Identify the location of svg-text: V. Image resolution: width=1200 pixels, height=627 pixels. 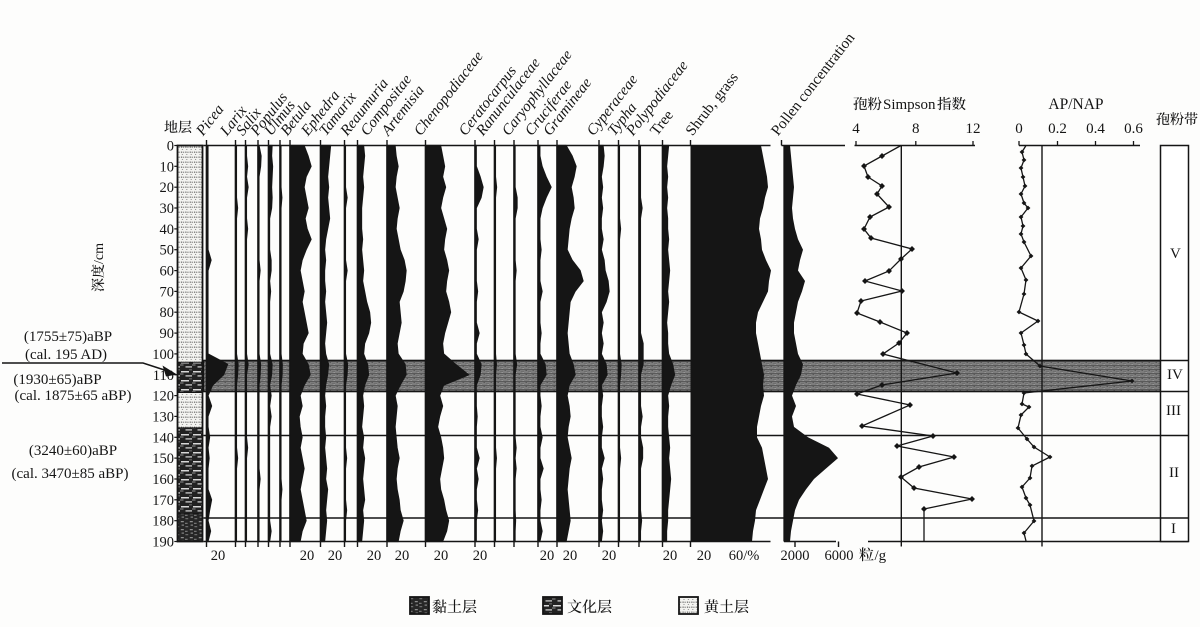
(1175, 254).